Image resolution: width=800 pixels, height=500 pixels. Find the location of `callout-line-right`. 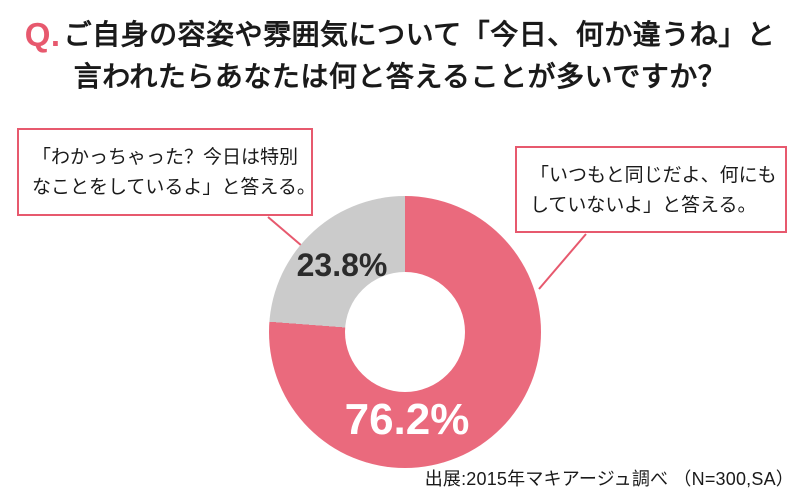

callout-line-right is located at coordinates (562, 261).